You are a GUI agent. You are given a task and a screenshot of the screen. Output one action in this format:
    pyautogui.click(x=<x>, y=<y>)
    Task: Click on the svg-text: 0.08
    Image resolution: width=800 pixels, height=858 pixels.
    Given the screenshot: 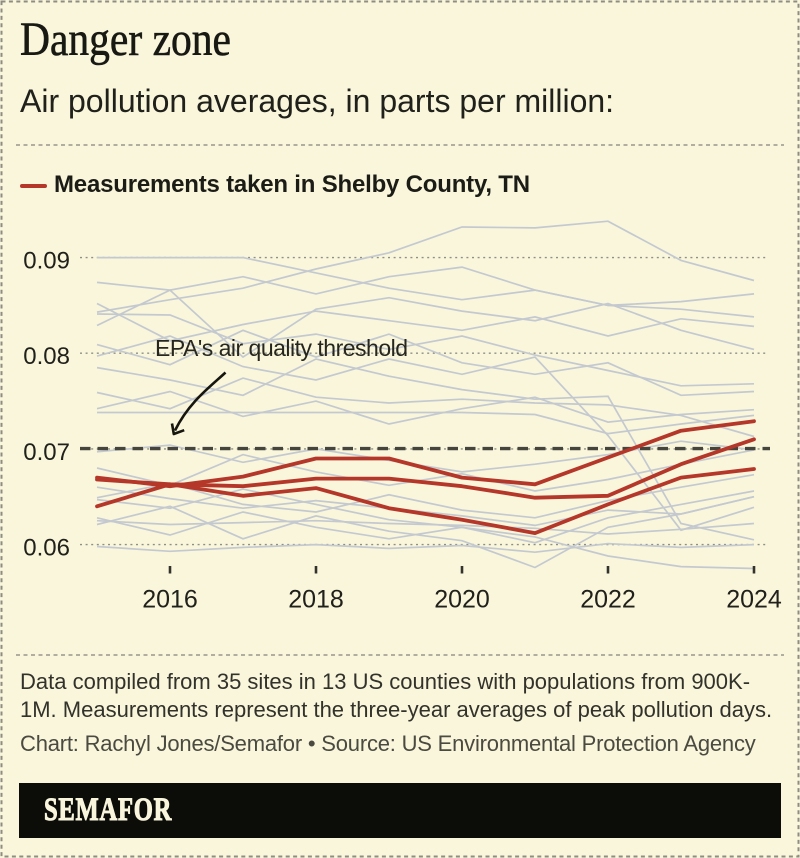 What is the action you would take?
    pyautogui.click(x=46, y=356)
    